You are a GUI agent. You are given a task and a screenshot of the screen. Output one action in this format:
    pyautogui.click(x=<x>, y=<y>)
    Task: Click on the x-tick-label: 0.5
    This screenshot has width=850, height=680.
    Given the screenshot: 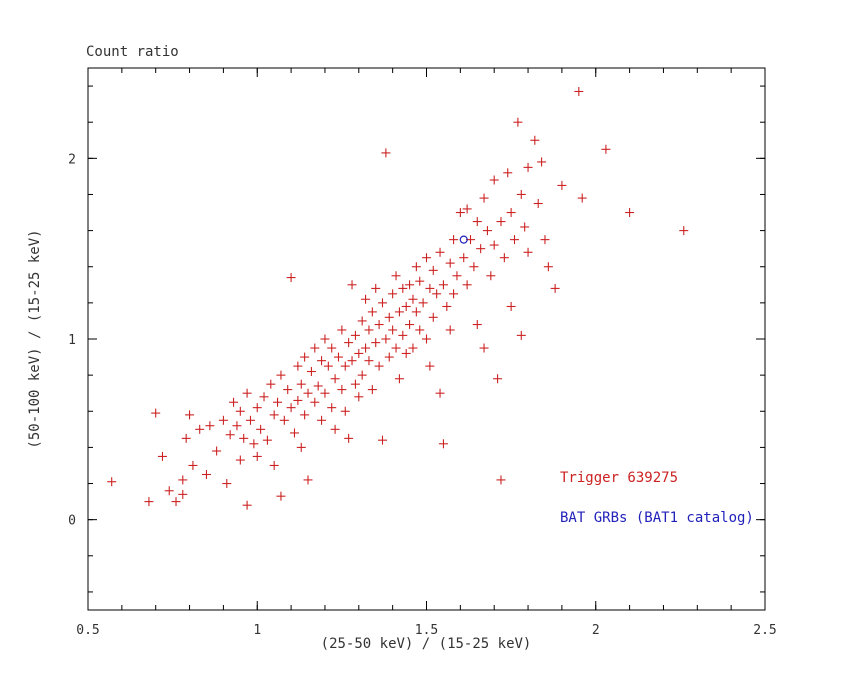 What is the action you would take?
    pyautogui.click(x=87, y=630)
    